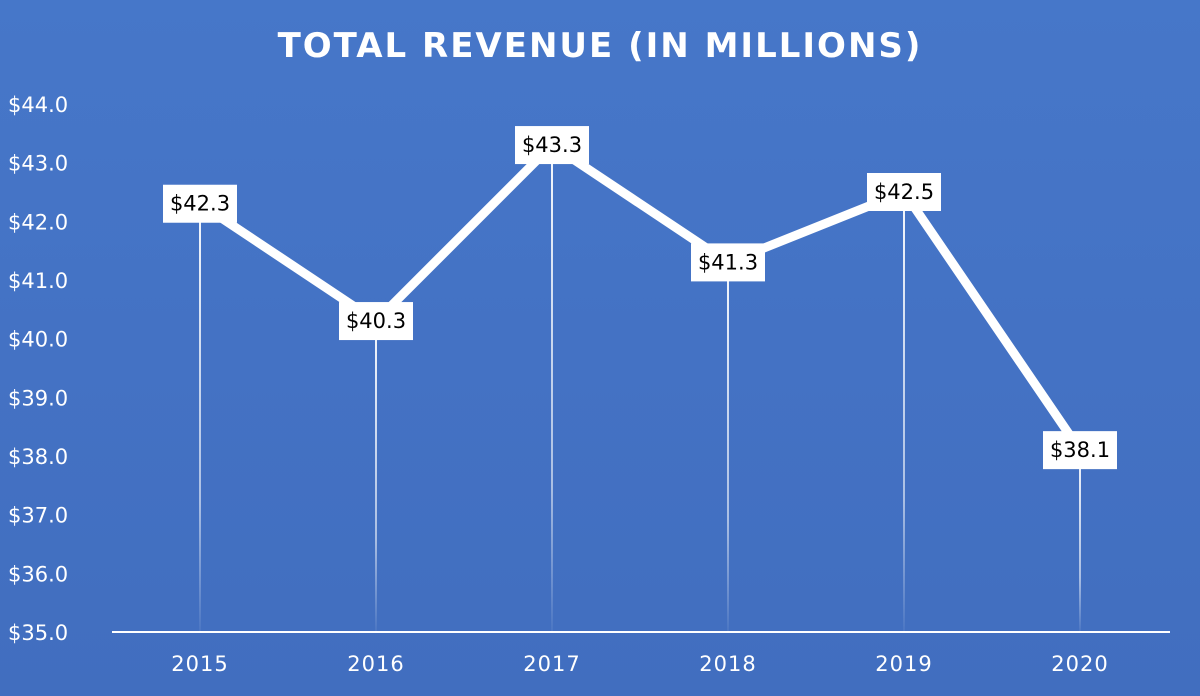 This screenshot has width=1200, height=696. What do you see at coordinates (38, 164) in the screenshot?
I see `y-tick-label: $43.0` at bounding box center [38, 164].